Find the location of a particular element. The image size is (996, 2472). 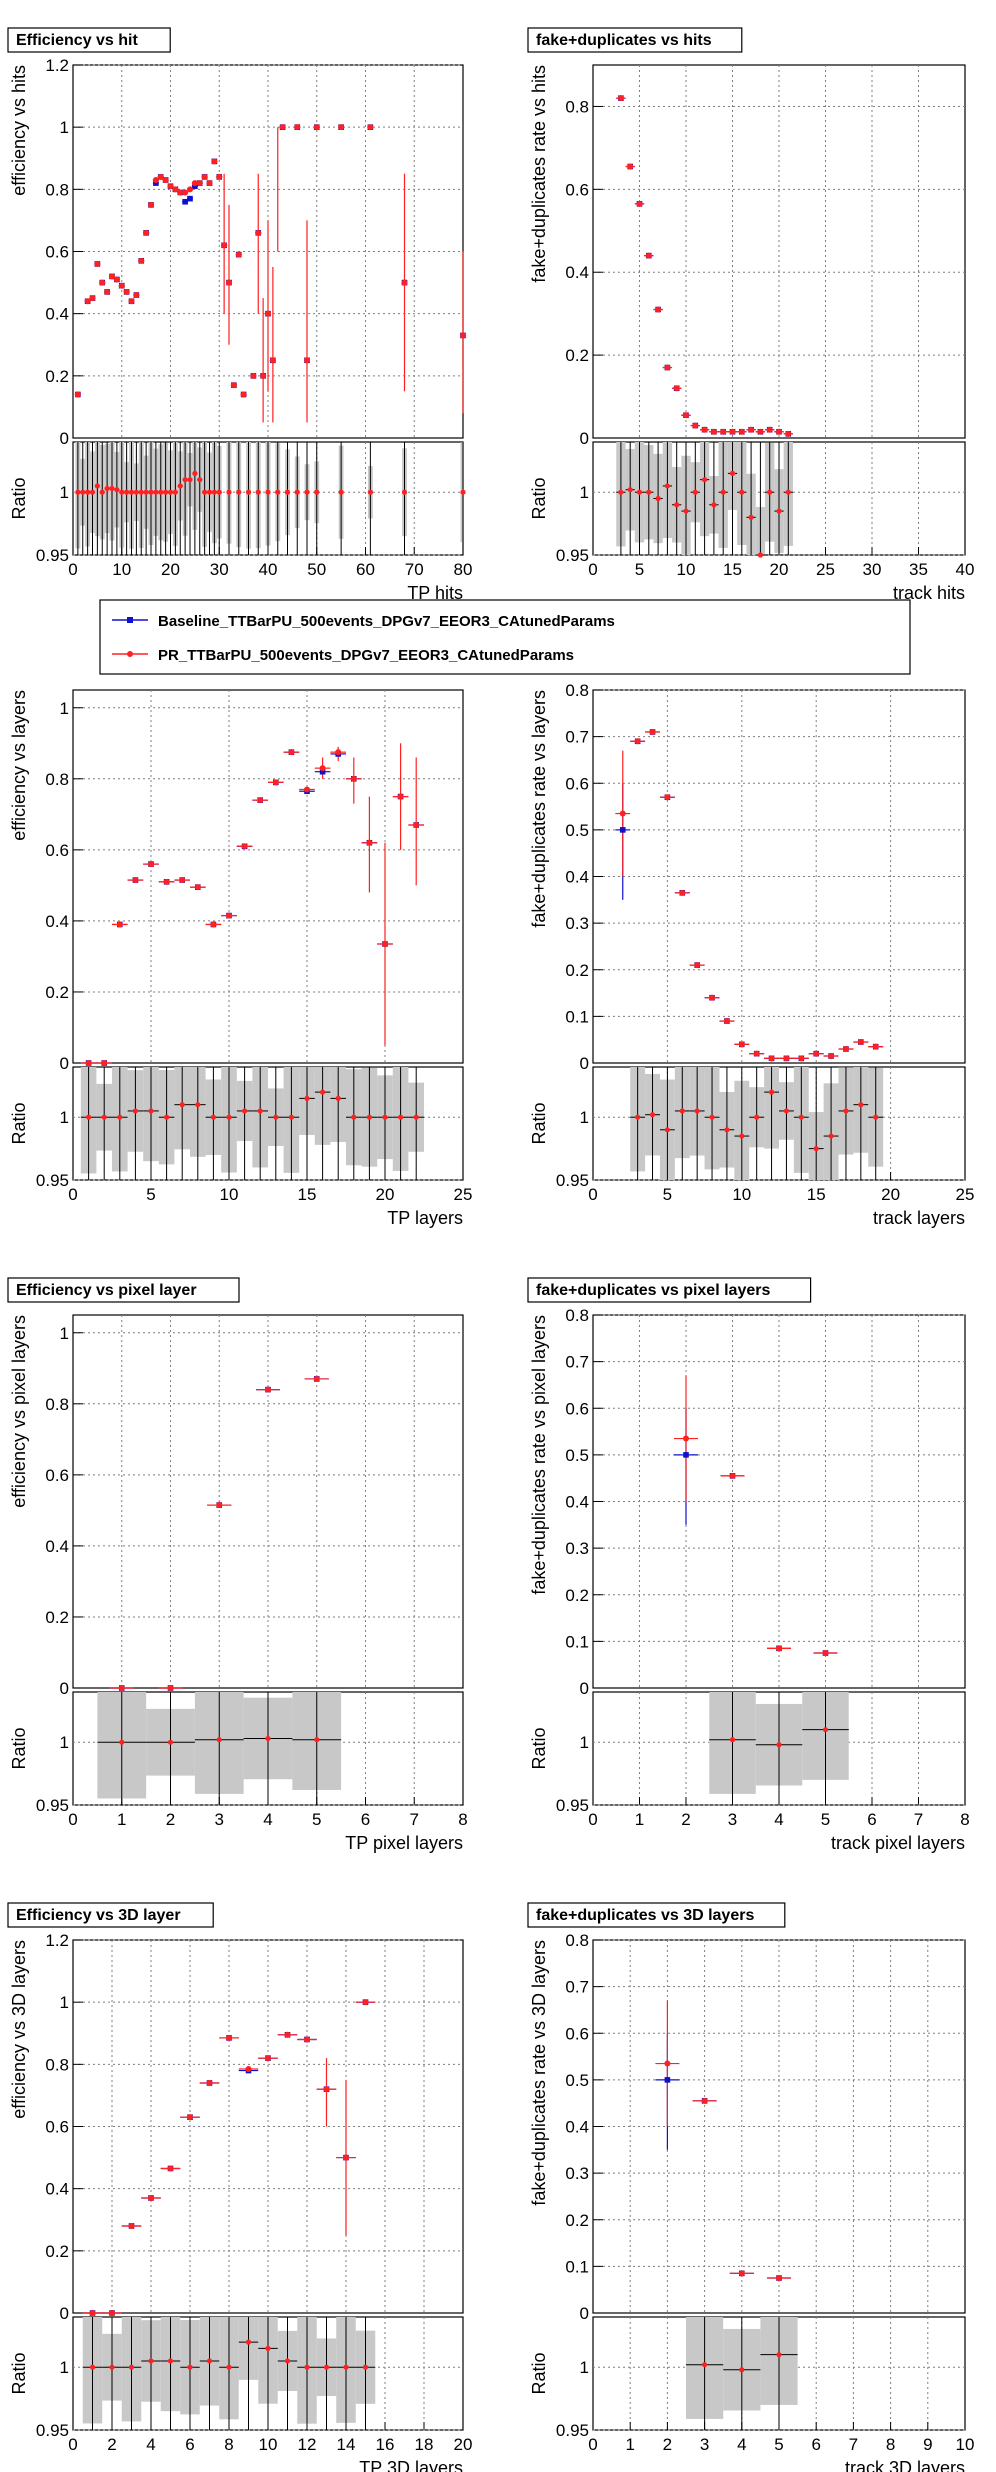

x-tick-label: 40 is located at coordinates (268, 569).